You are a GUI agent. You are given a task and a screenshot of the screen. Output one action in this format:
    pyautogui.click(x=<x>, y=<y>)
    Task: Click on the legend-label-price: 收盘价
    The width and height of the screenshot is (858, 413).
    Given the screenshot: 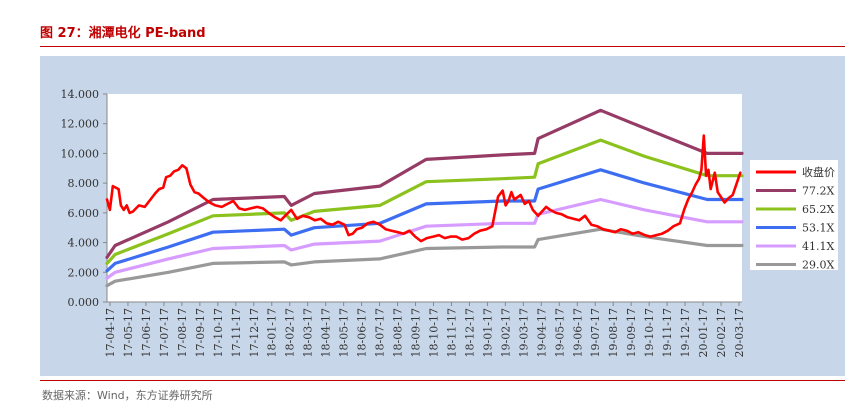 What is the action you would take?
    pyautogui.click(x=818, y=172)
    